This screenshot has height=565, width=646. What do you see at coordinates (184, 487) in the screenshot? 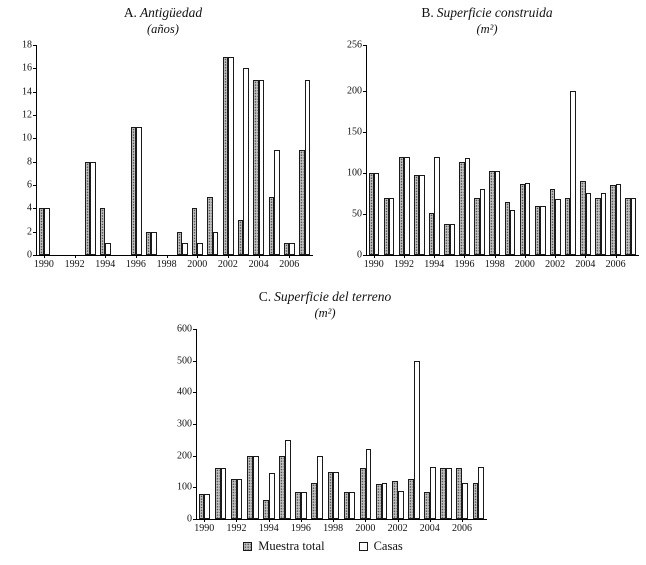
I see `y-tick-label: 100` at bounding box center [184, 487].